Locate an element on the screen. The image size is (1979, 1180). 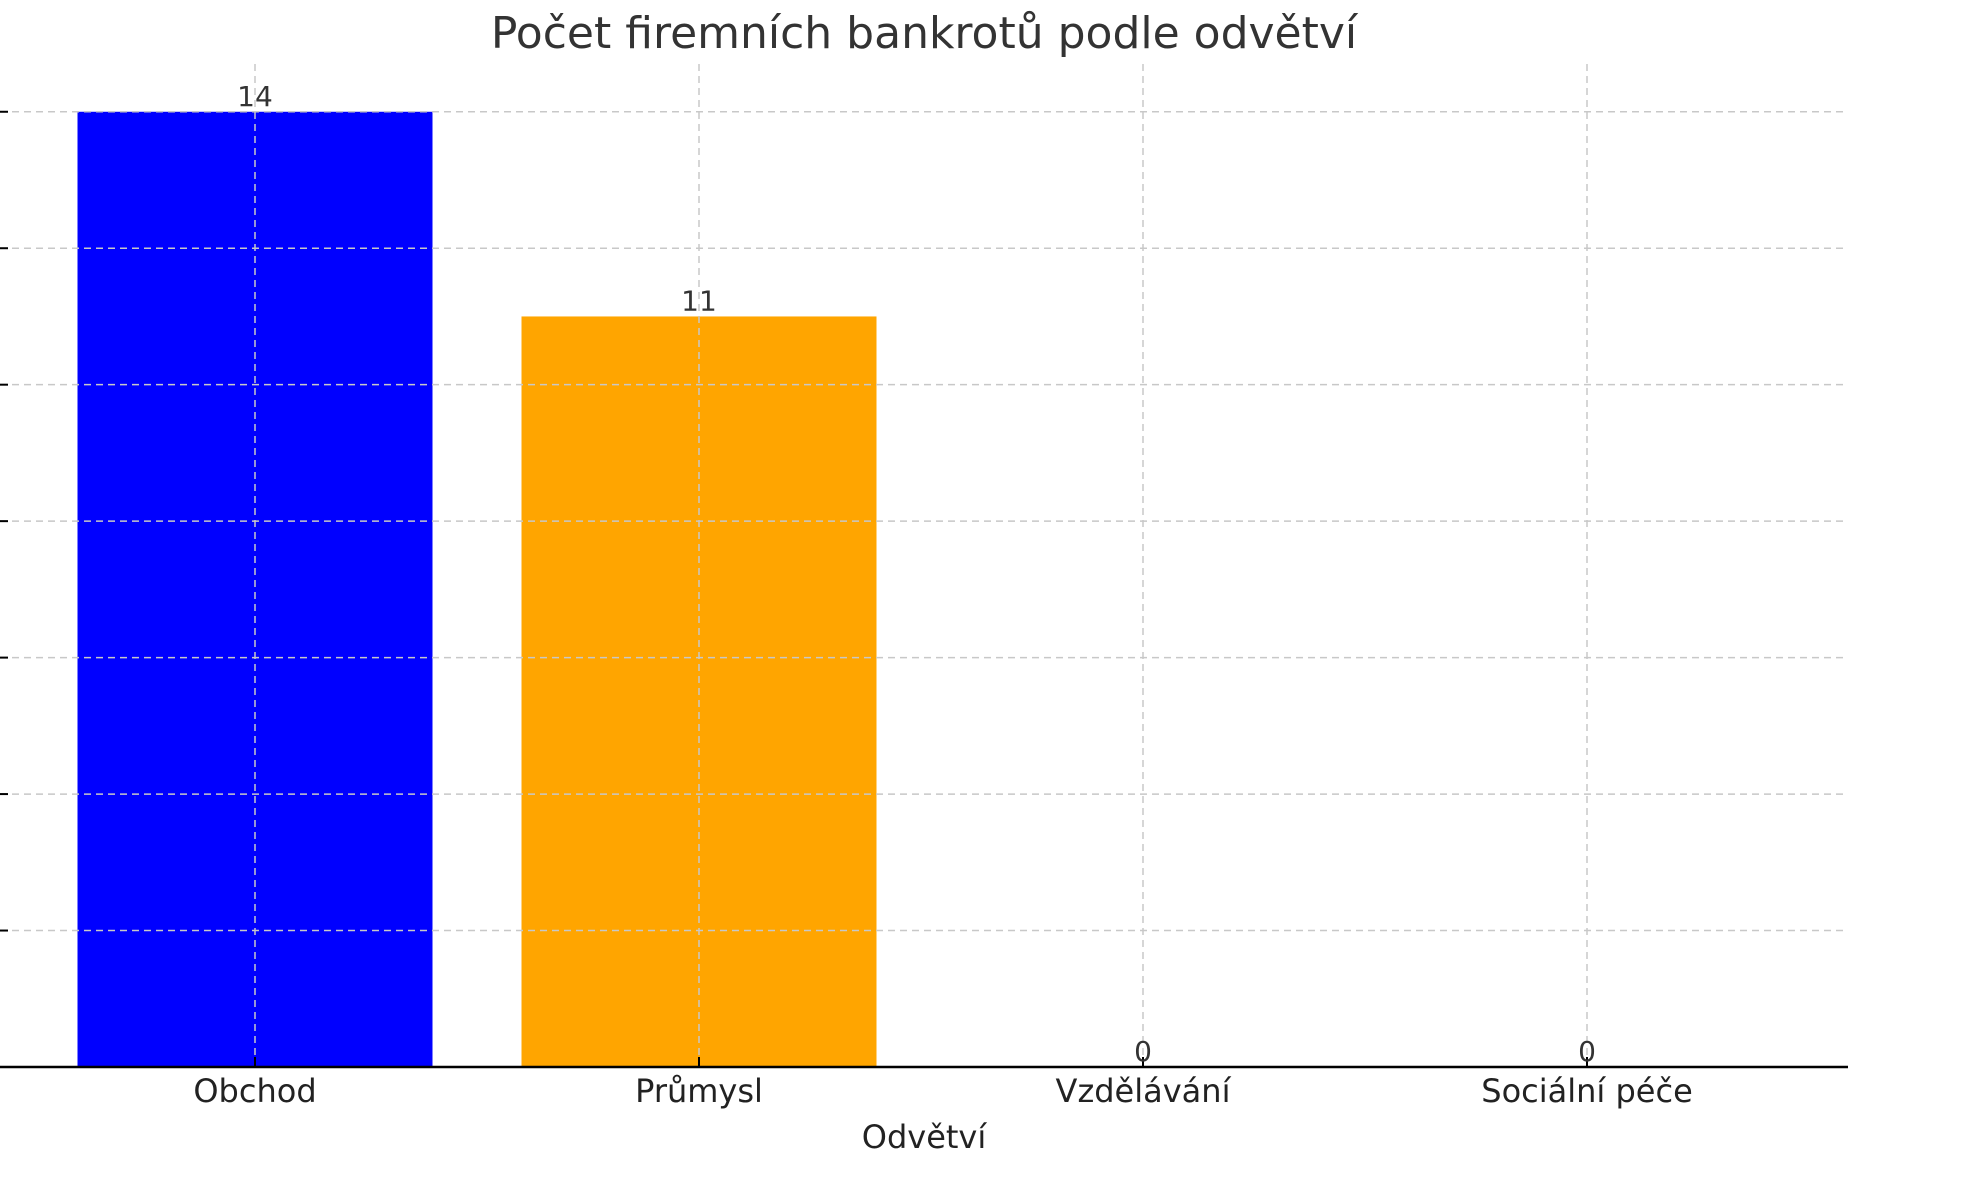
x-tick-label-2: Vzdělávání is located at coordinates (1144, 1091).